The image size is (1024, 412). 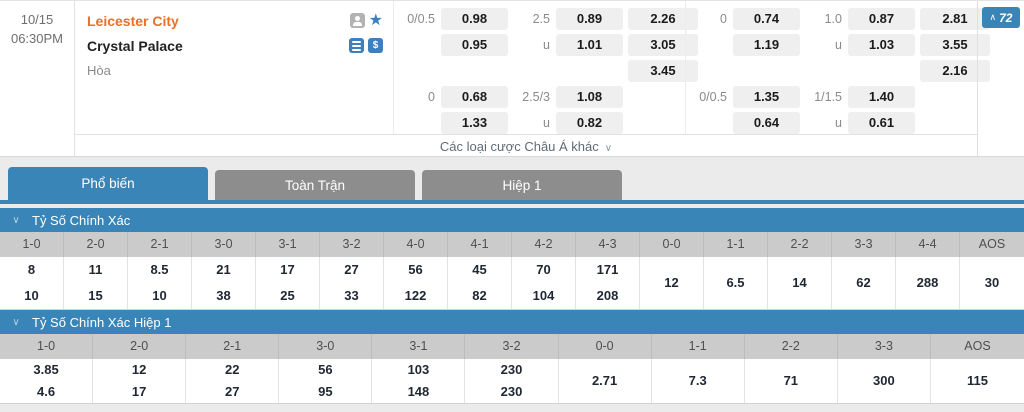 I want to click on score-odd: 208, so click(x=607, y=295).